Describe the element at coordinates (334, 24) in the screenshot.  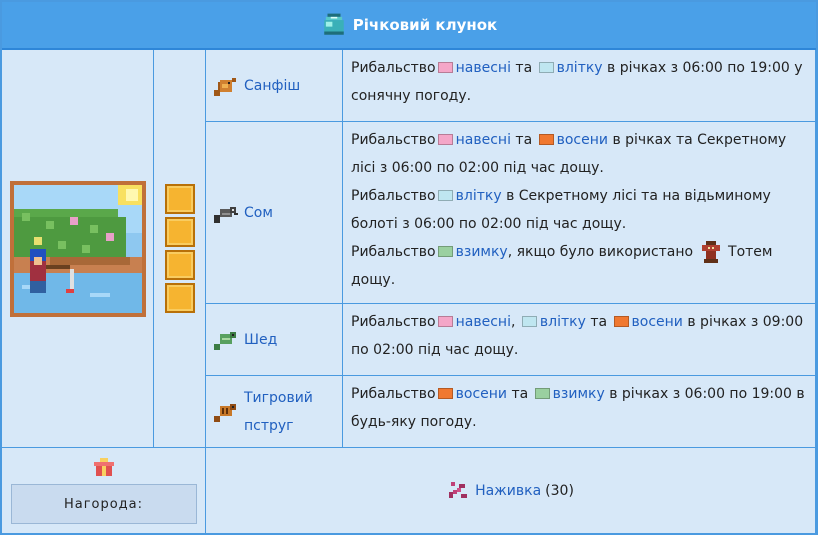
I see `river-bundle-icon` at that location.